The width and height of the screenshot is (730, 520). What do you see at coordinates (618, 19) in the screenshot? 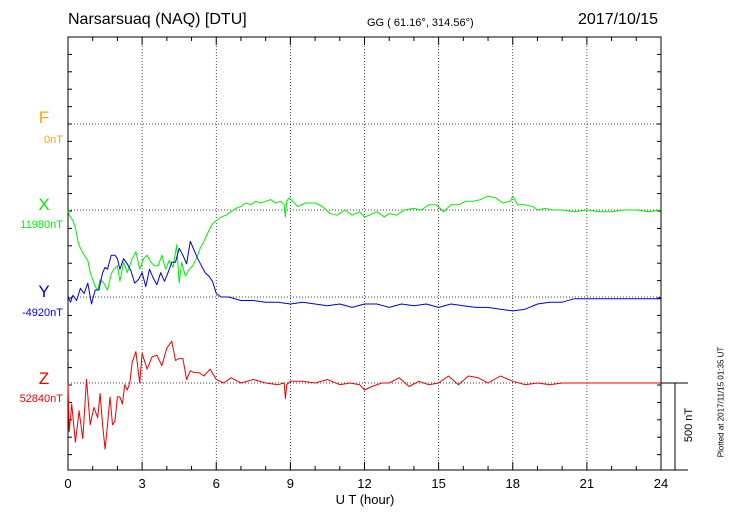
I see `plot-date: 2017/10/15` at bounding box center [618, 19].